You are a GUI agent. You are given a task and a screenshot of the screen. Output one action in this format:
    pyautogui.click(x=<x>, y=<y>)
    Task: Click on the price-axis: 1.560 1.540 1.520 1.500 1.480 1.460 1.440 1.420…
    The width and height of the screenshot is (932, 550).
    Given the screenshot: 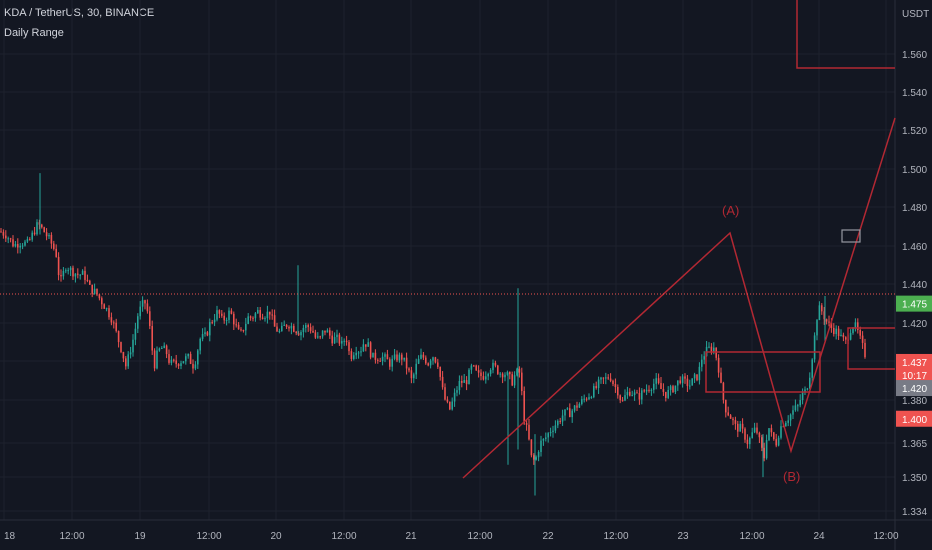 What is the action you would take?
    pyautogui.click(x=914, y=284)
    